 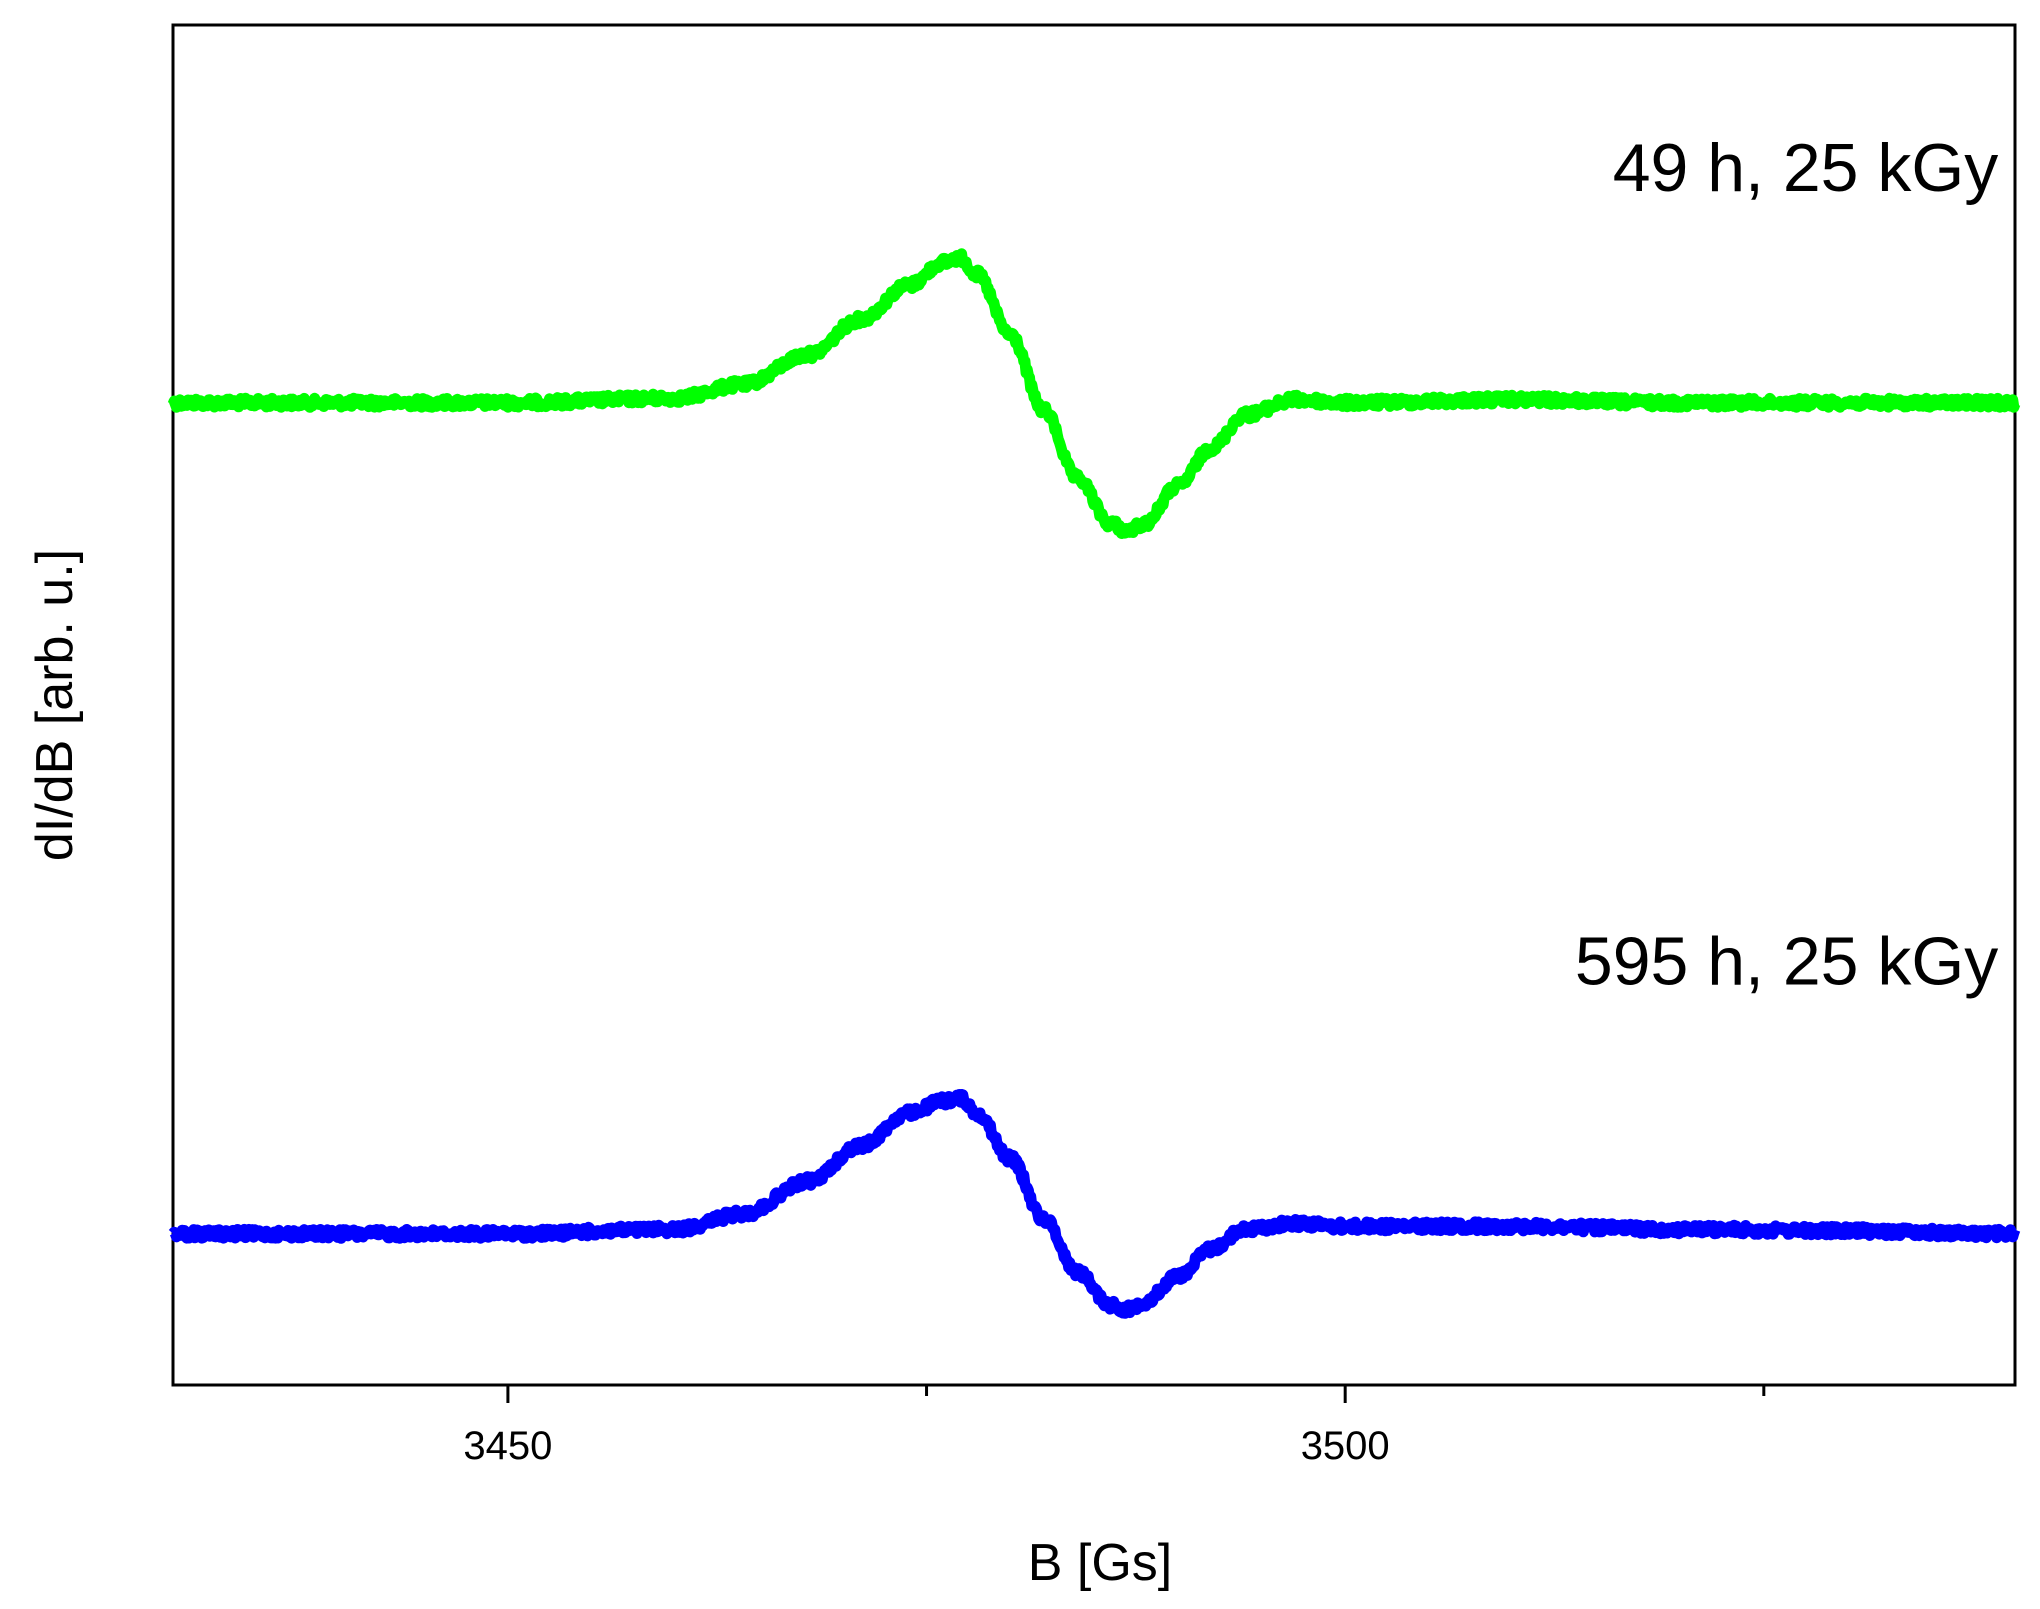 I want to click on series-annotations: 49 h, 25 kGy 595 h, 25 kGy, so click(x=1786, y=564).